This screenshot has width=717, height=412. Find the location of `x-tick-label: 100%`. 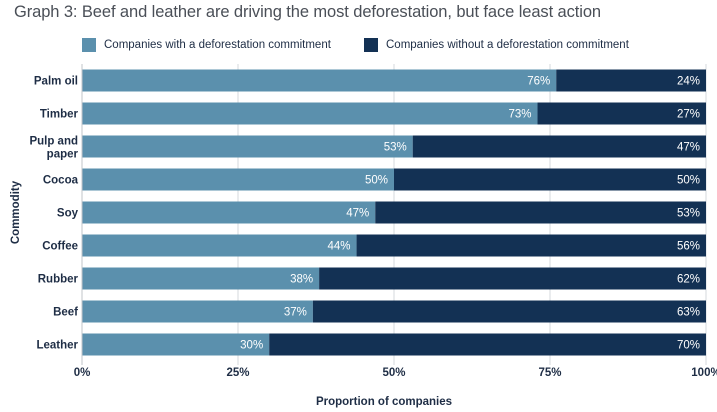

x-tick-label: 100% is located at coordinates (704, 373).